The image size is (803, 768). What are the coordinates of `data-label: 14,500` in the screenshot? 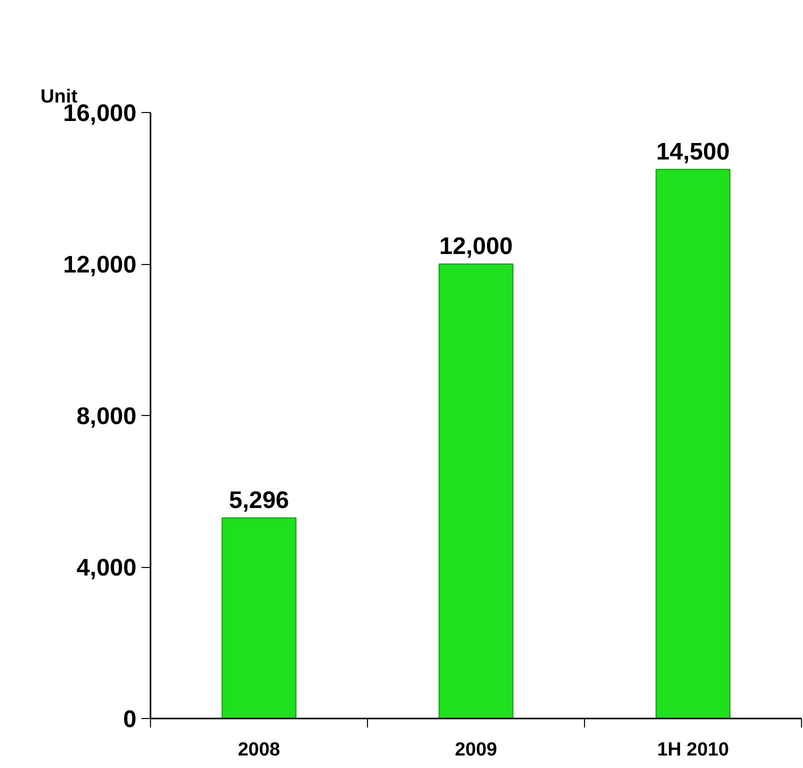 It's located at (693, 152).